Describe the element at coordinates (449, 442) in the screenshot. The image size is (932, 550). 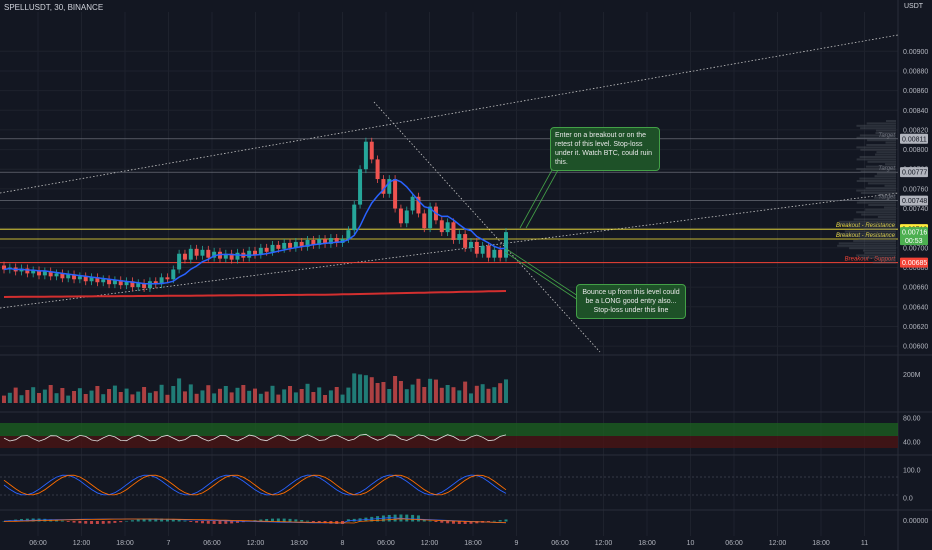
I see `rsi-oversold-zone` at that location.